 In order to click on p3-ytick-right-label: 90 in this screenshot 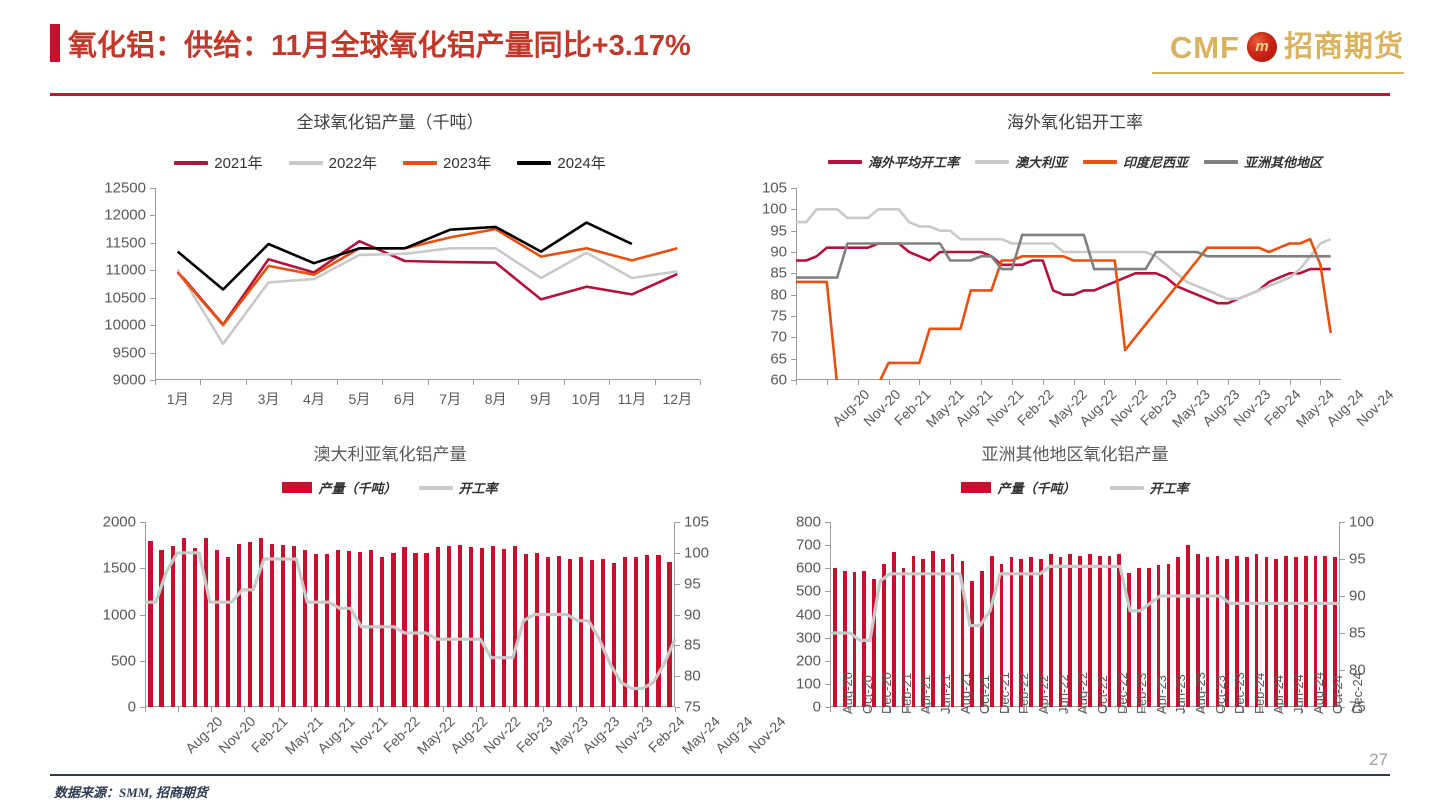, I will do `click(692, 614)`.